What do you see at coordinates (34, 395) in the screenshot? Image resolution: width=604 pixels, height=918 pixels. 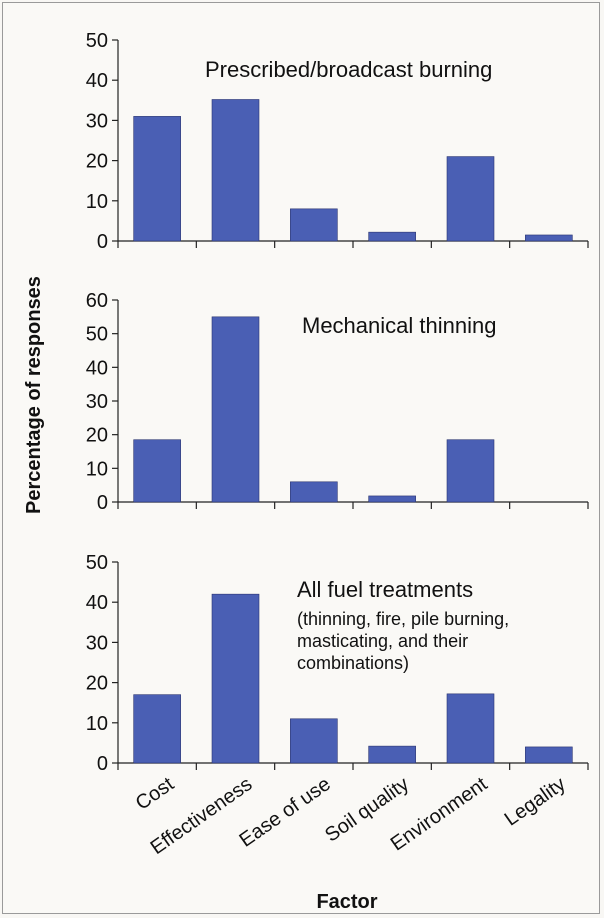 I see `y-axis-label: Percentage of responses` at bounding box center [34, 395].